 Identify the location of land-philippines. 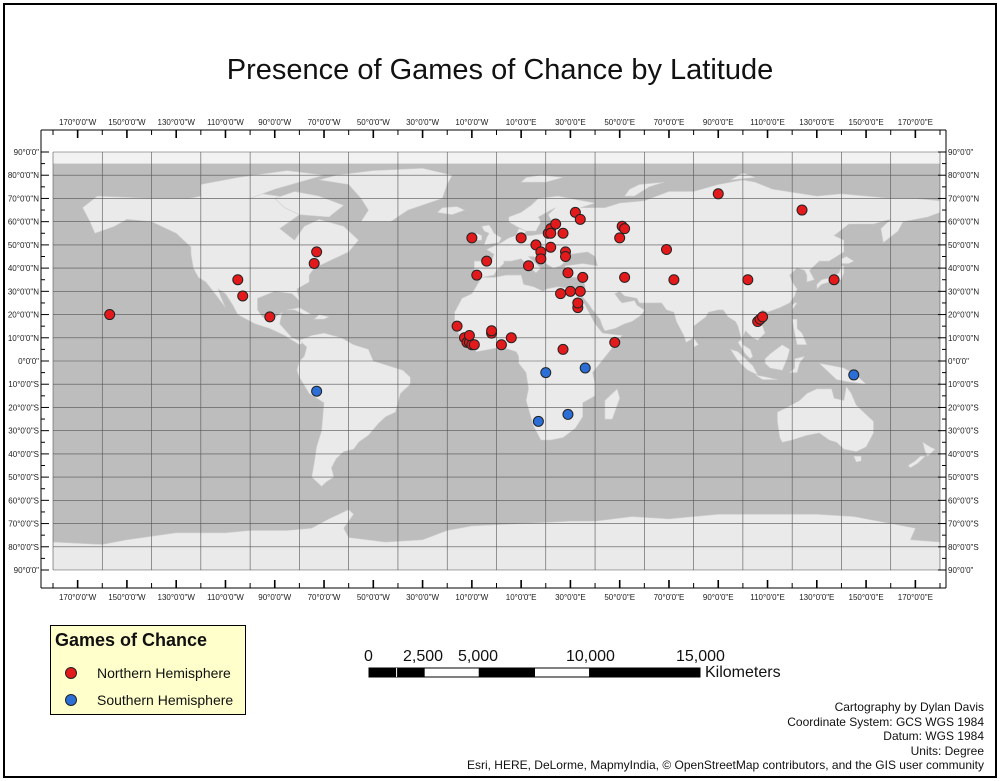
(799, 331).